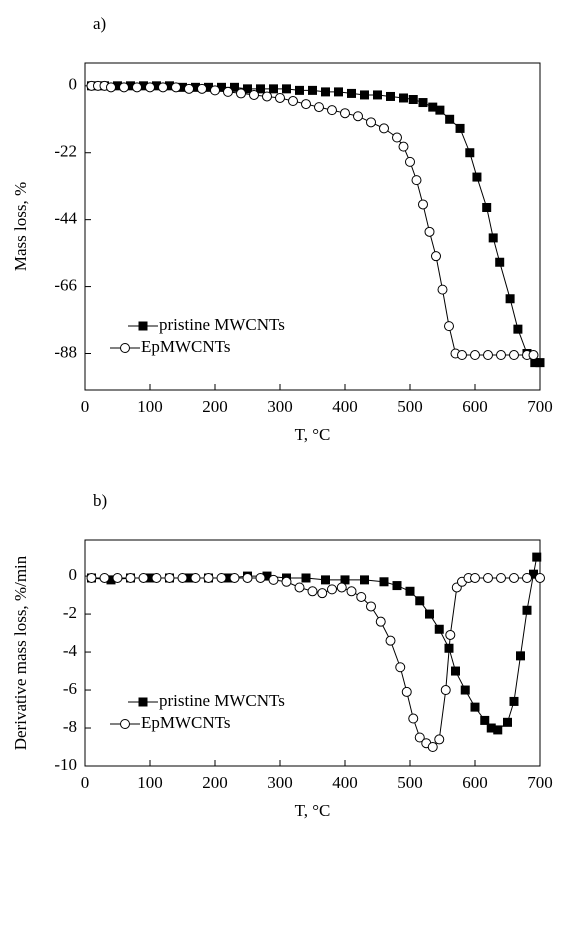  What do you see at coordinates (100, 500) in the screenshot?
I see `panel-label: b)` at bounding box center [100, 500].